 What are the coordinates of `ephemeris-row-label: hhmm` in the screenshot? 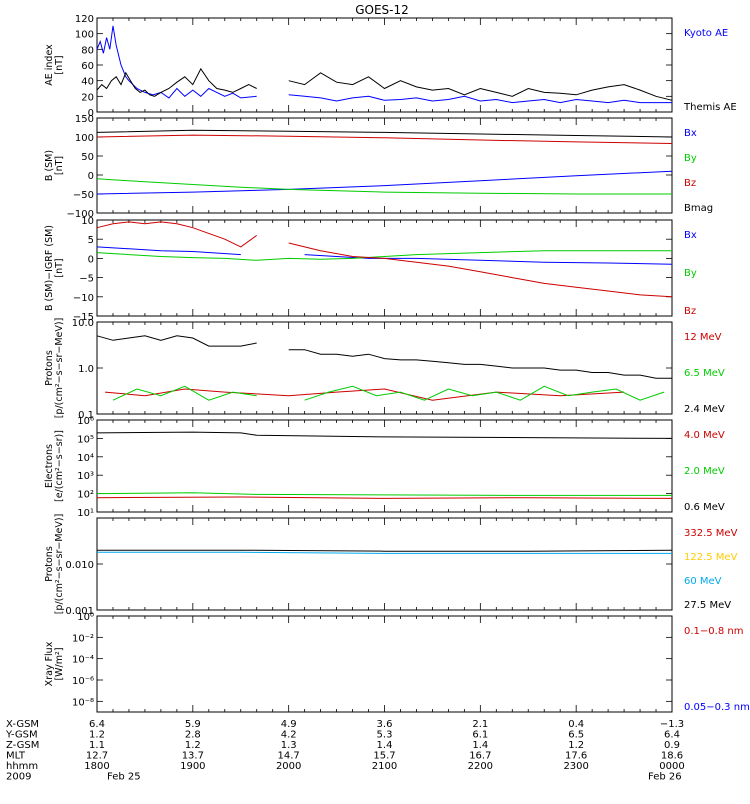 It's located at (22, 766).